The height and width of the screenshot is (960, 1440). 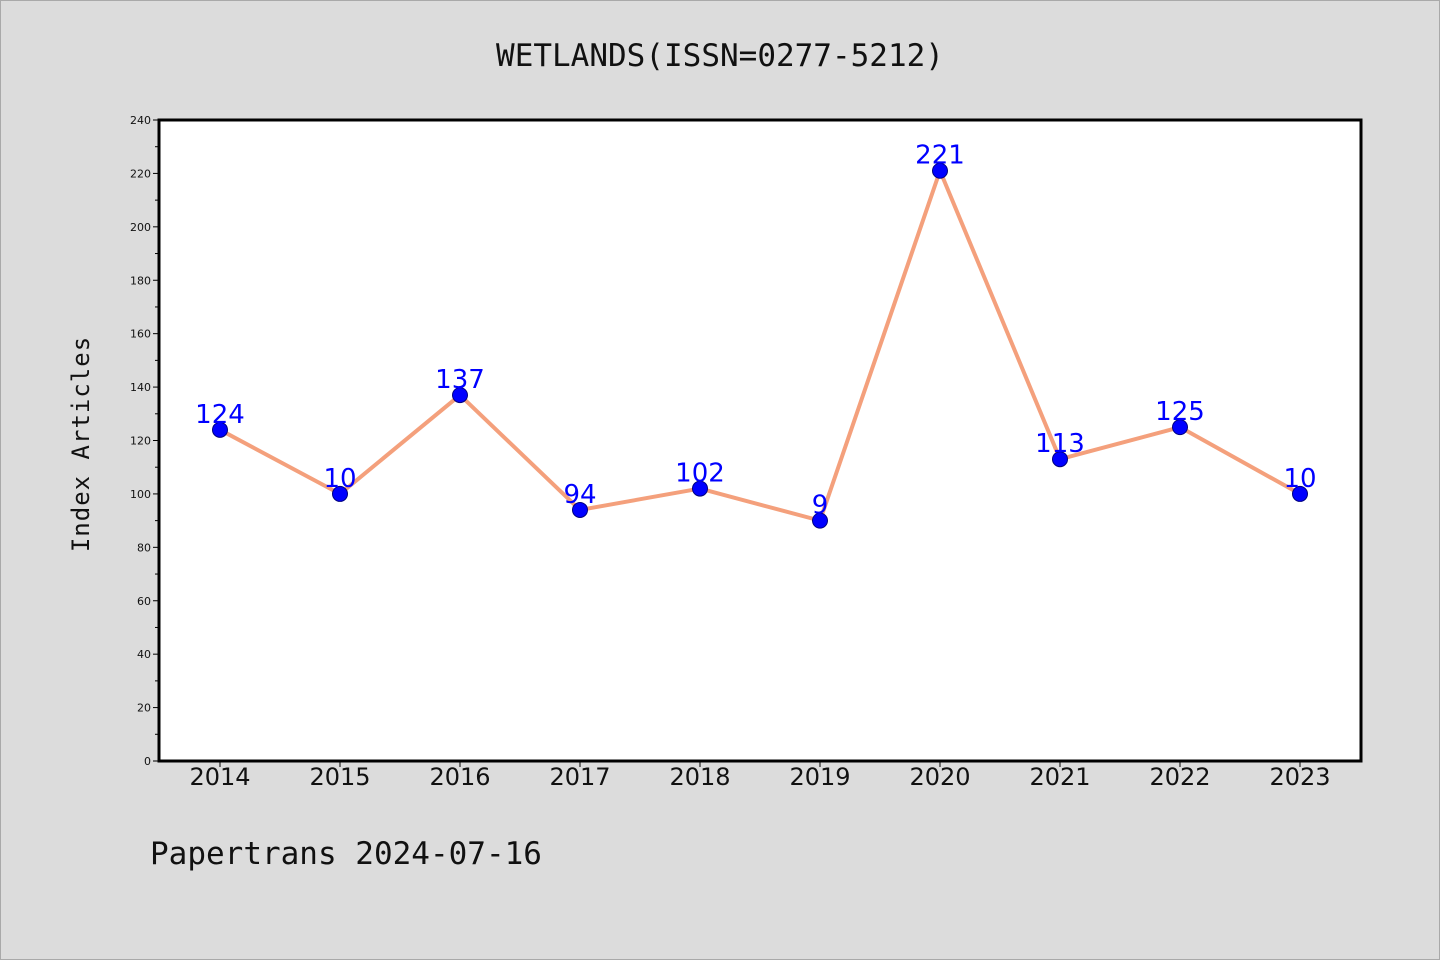 I want to click on data-label: 124, so click(x=220, y=415).